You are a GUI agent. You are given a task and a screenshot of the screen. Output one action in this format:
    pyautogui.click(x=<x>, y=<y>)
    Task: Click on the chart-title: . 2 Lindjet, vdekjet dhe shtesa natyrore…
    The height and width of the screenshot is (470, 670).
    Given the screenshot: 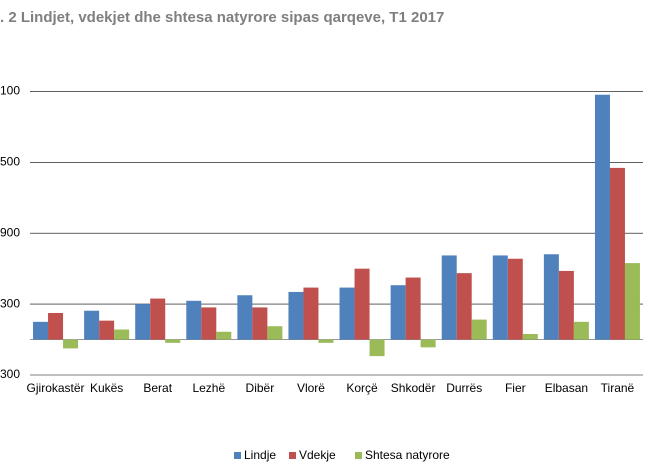 What is the action you would take?
    pyautogui.click(x=222, y=17)
    